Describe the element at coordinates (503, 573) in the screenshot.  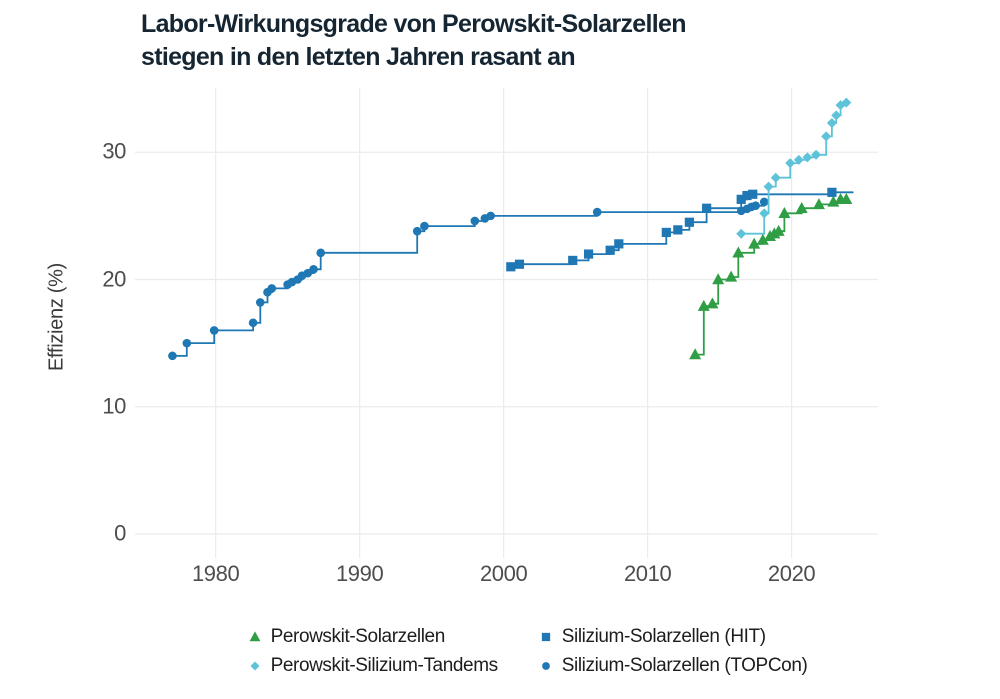
I see `x-tick-label: 2000` at that location.